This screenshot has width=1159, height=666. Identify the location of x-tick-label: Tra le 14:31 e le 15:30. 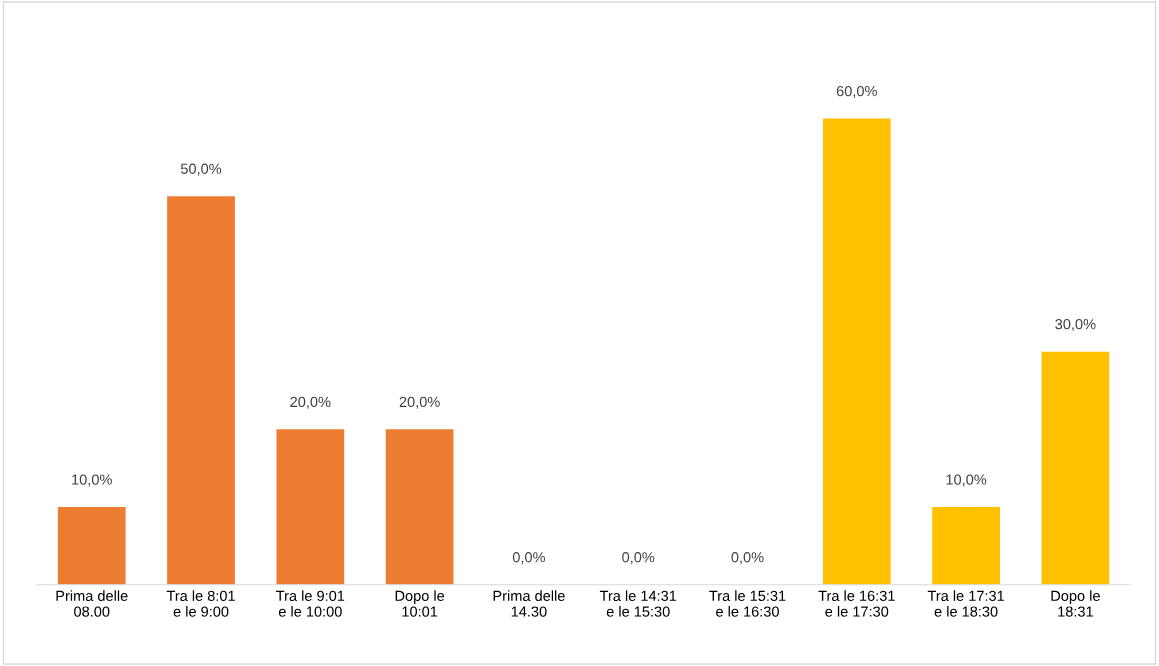
(638, 603).